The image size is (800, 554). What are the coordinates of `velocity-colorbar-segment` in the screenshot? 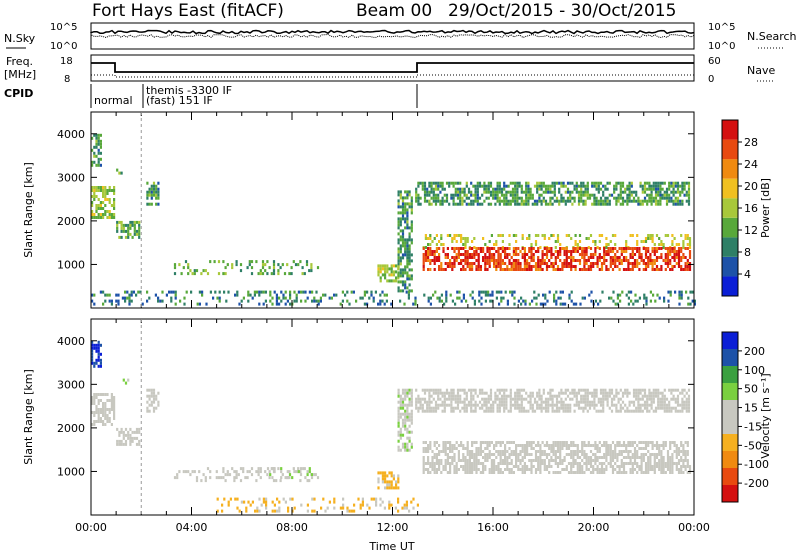 It's located at (730, 408).